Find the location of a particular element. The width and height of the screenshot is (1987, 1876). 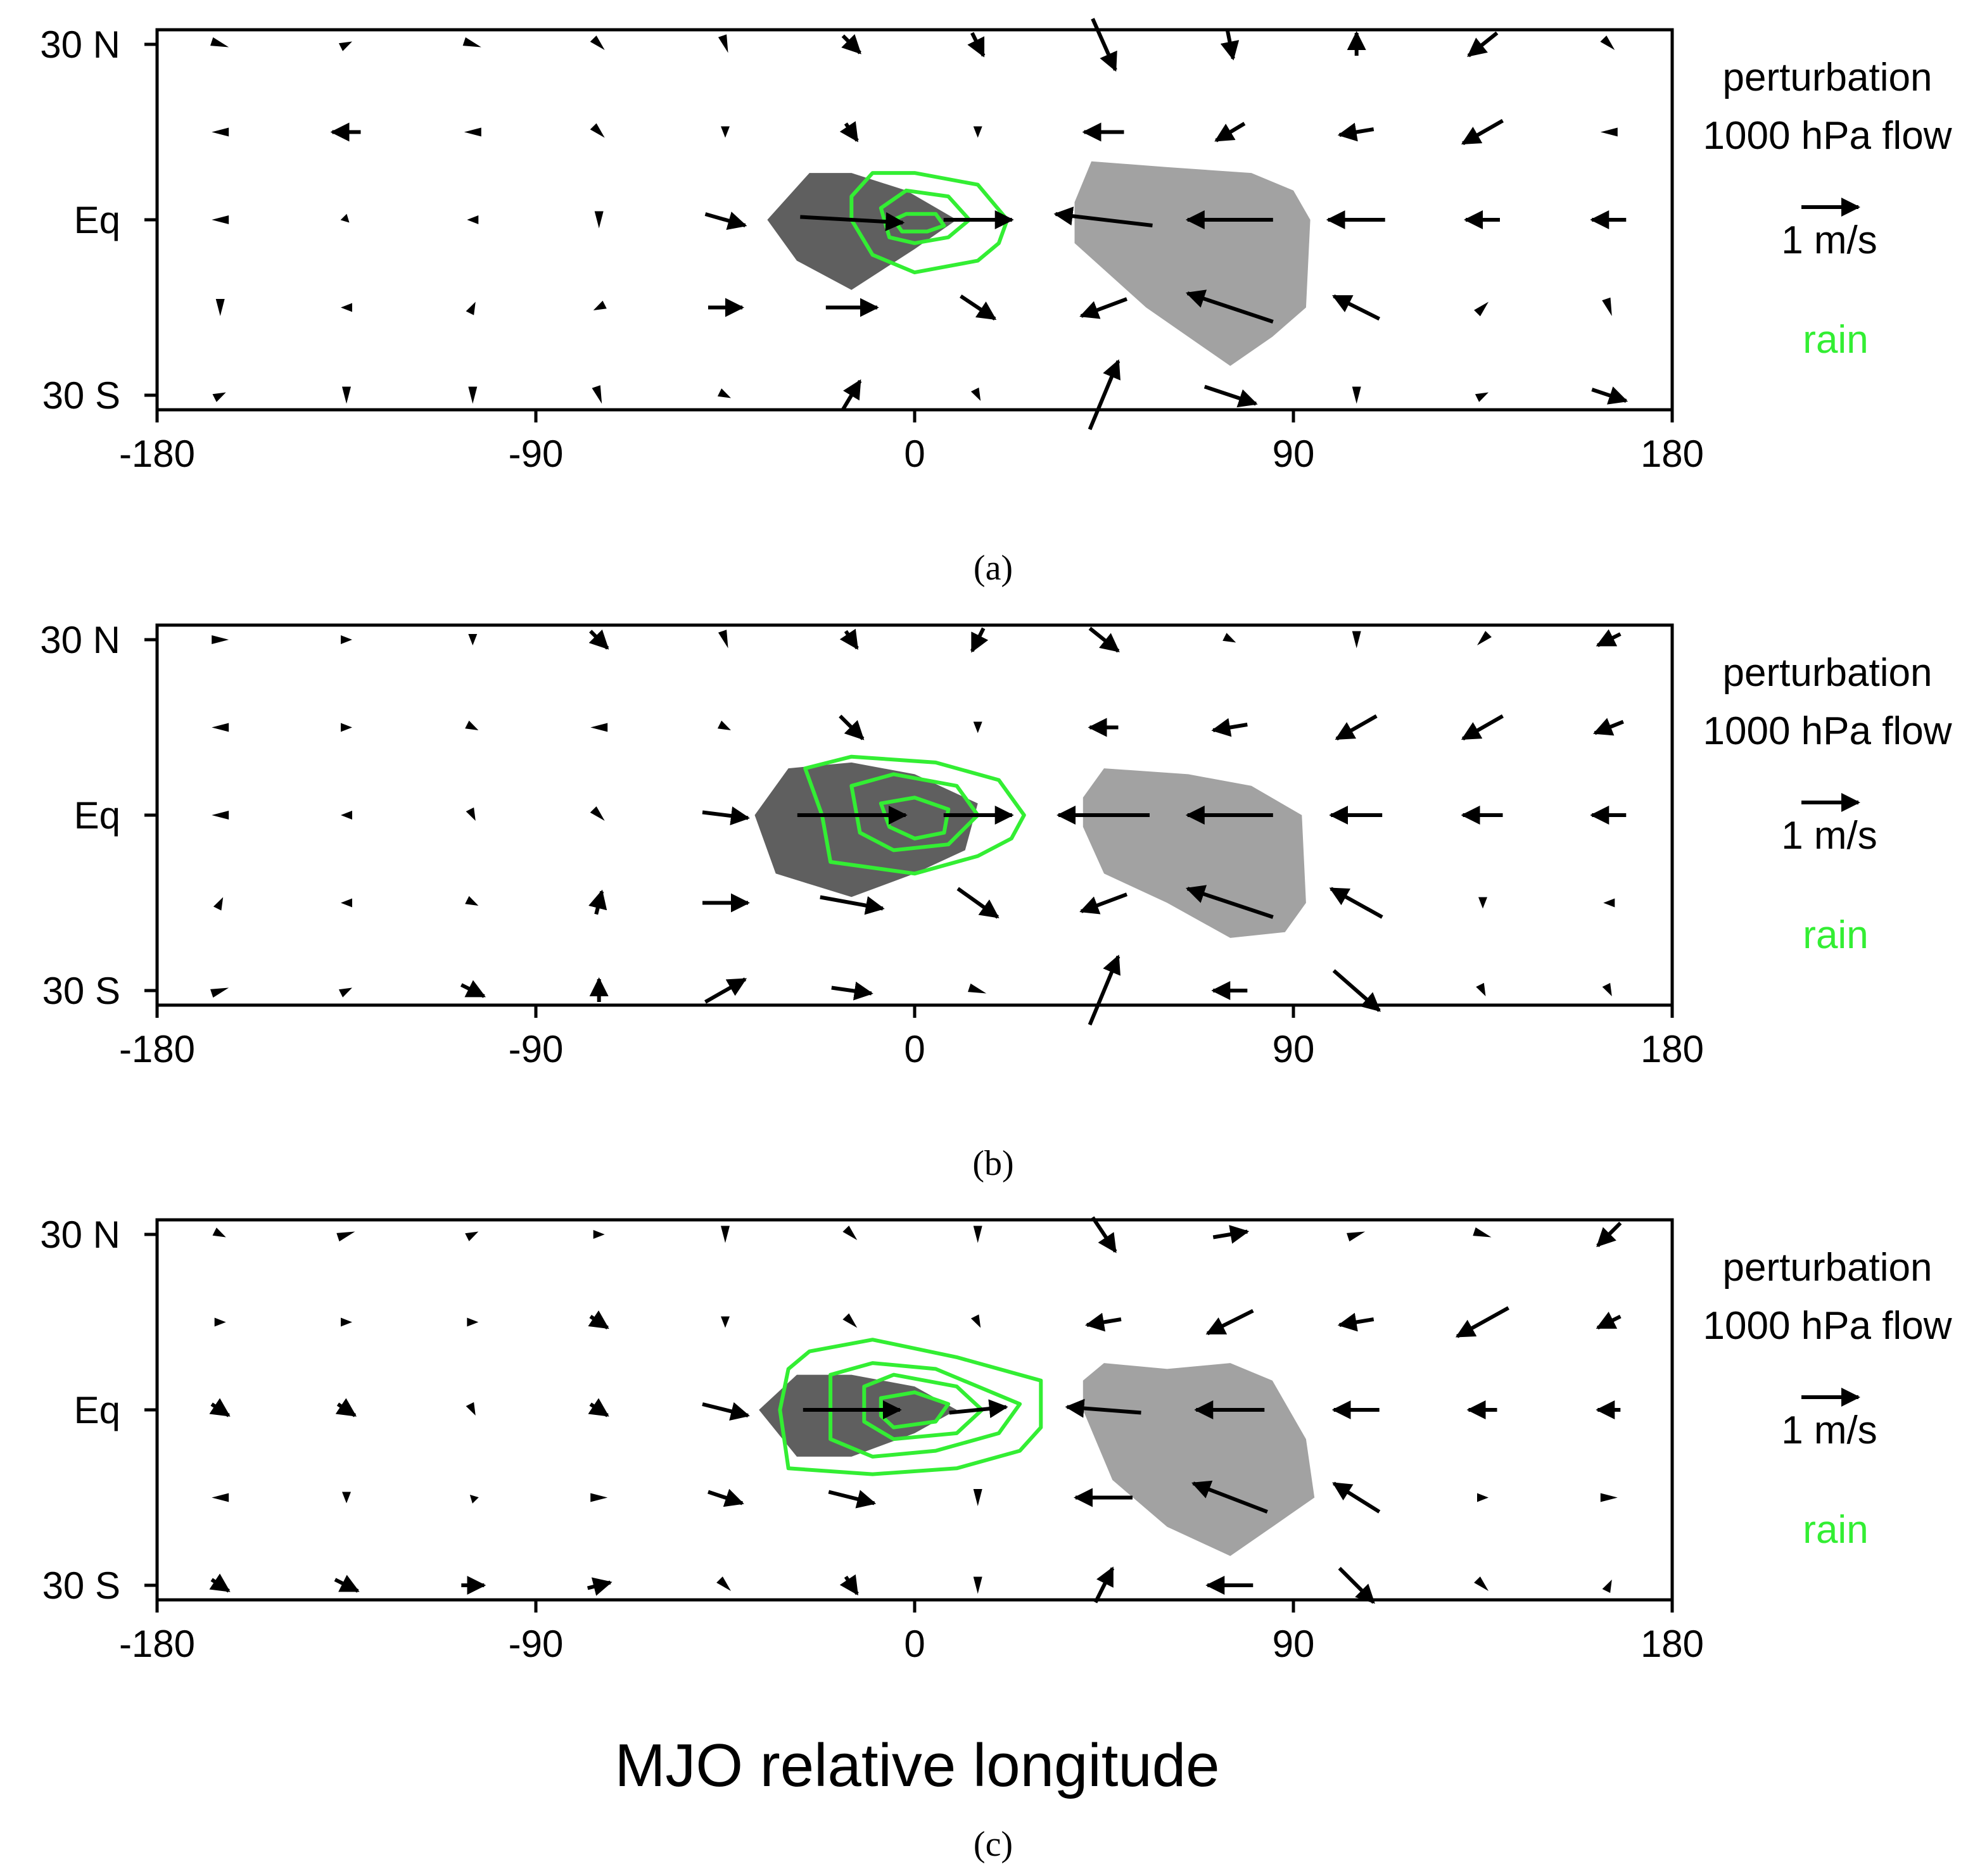

legend-title-line1: perturbation is located at coordinates (1828, 78).